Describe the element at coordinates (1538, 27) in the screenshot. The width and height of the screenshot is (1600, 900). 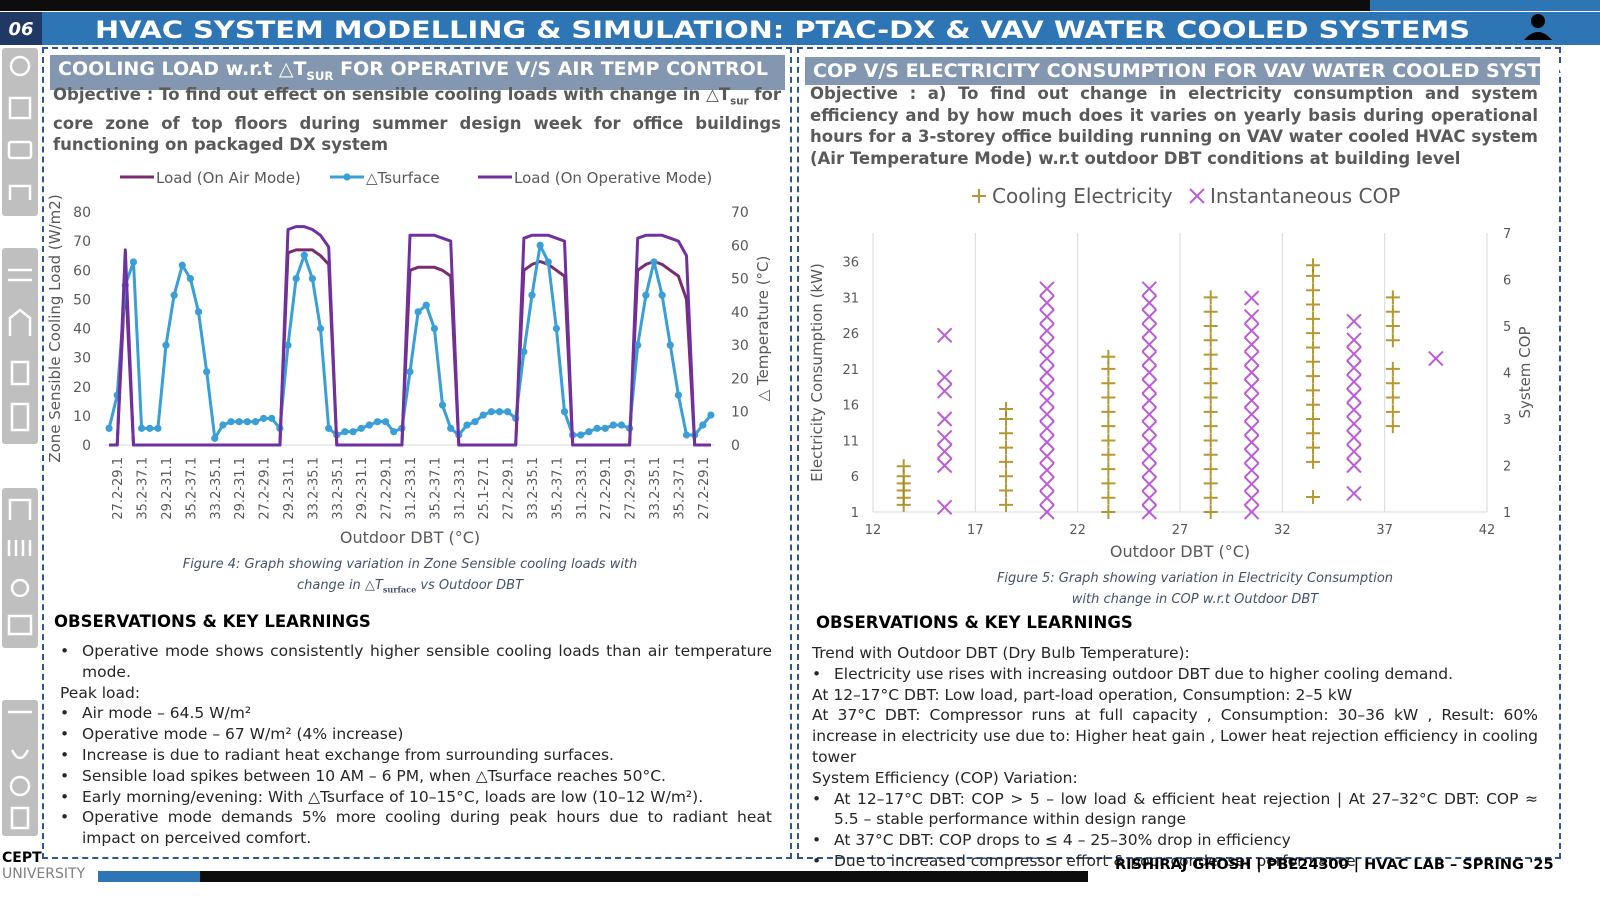
I see `user-icon` at that location.